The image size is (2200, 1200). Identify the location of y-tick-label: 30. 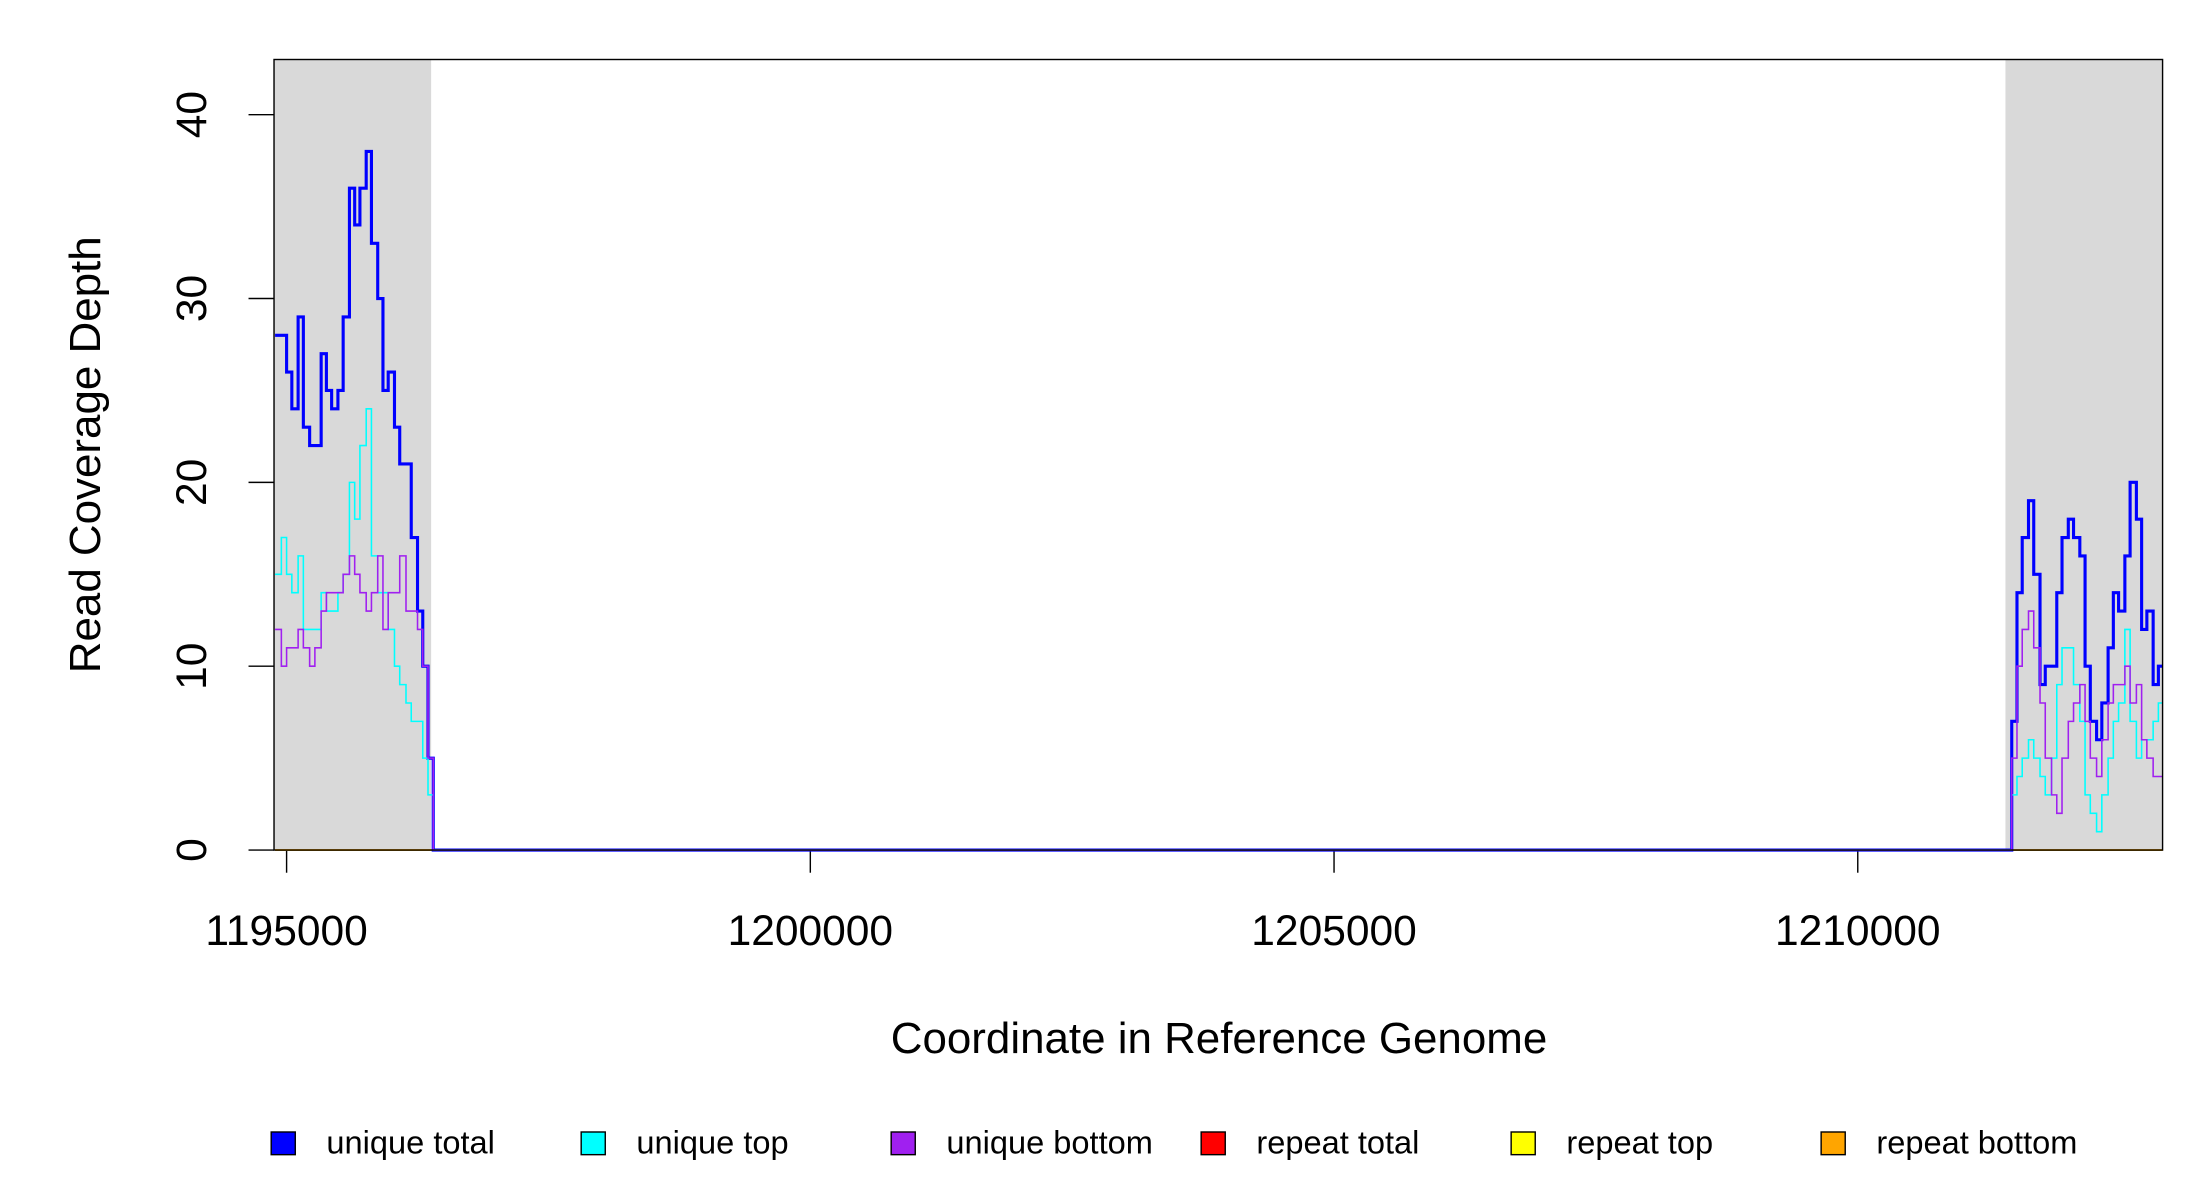
(192, 298).